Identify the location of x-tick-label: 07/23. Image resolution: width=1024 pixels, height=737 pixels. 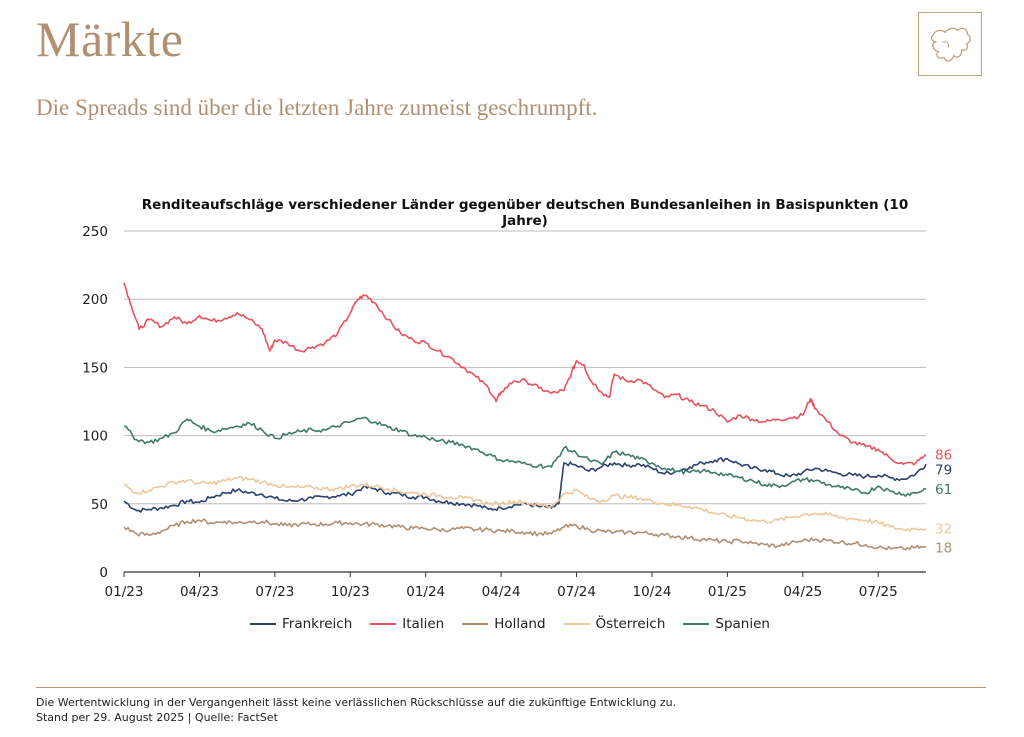
(274, 592).